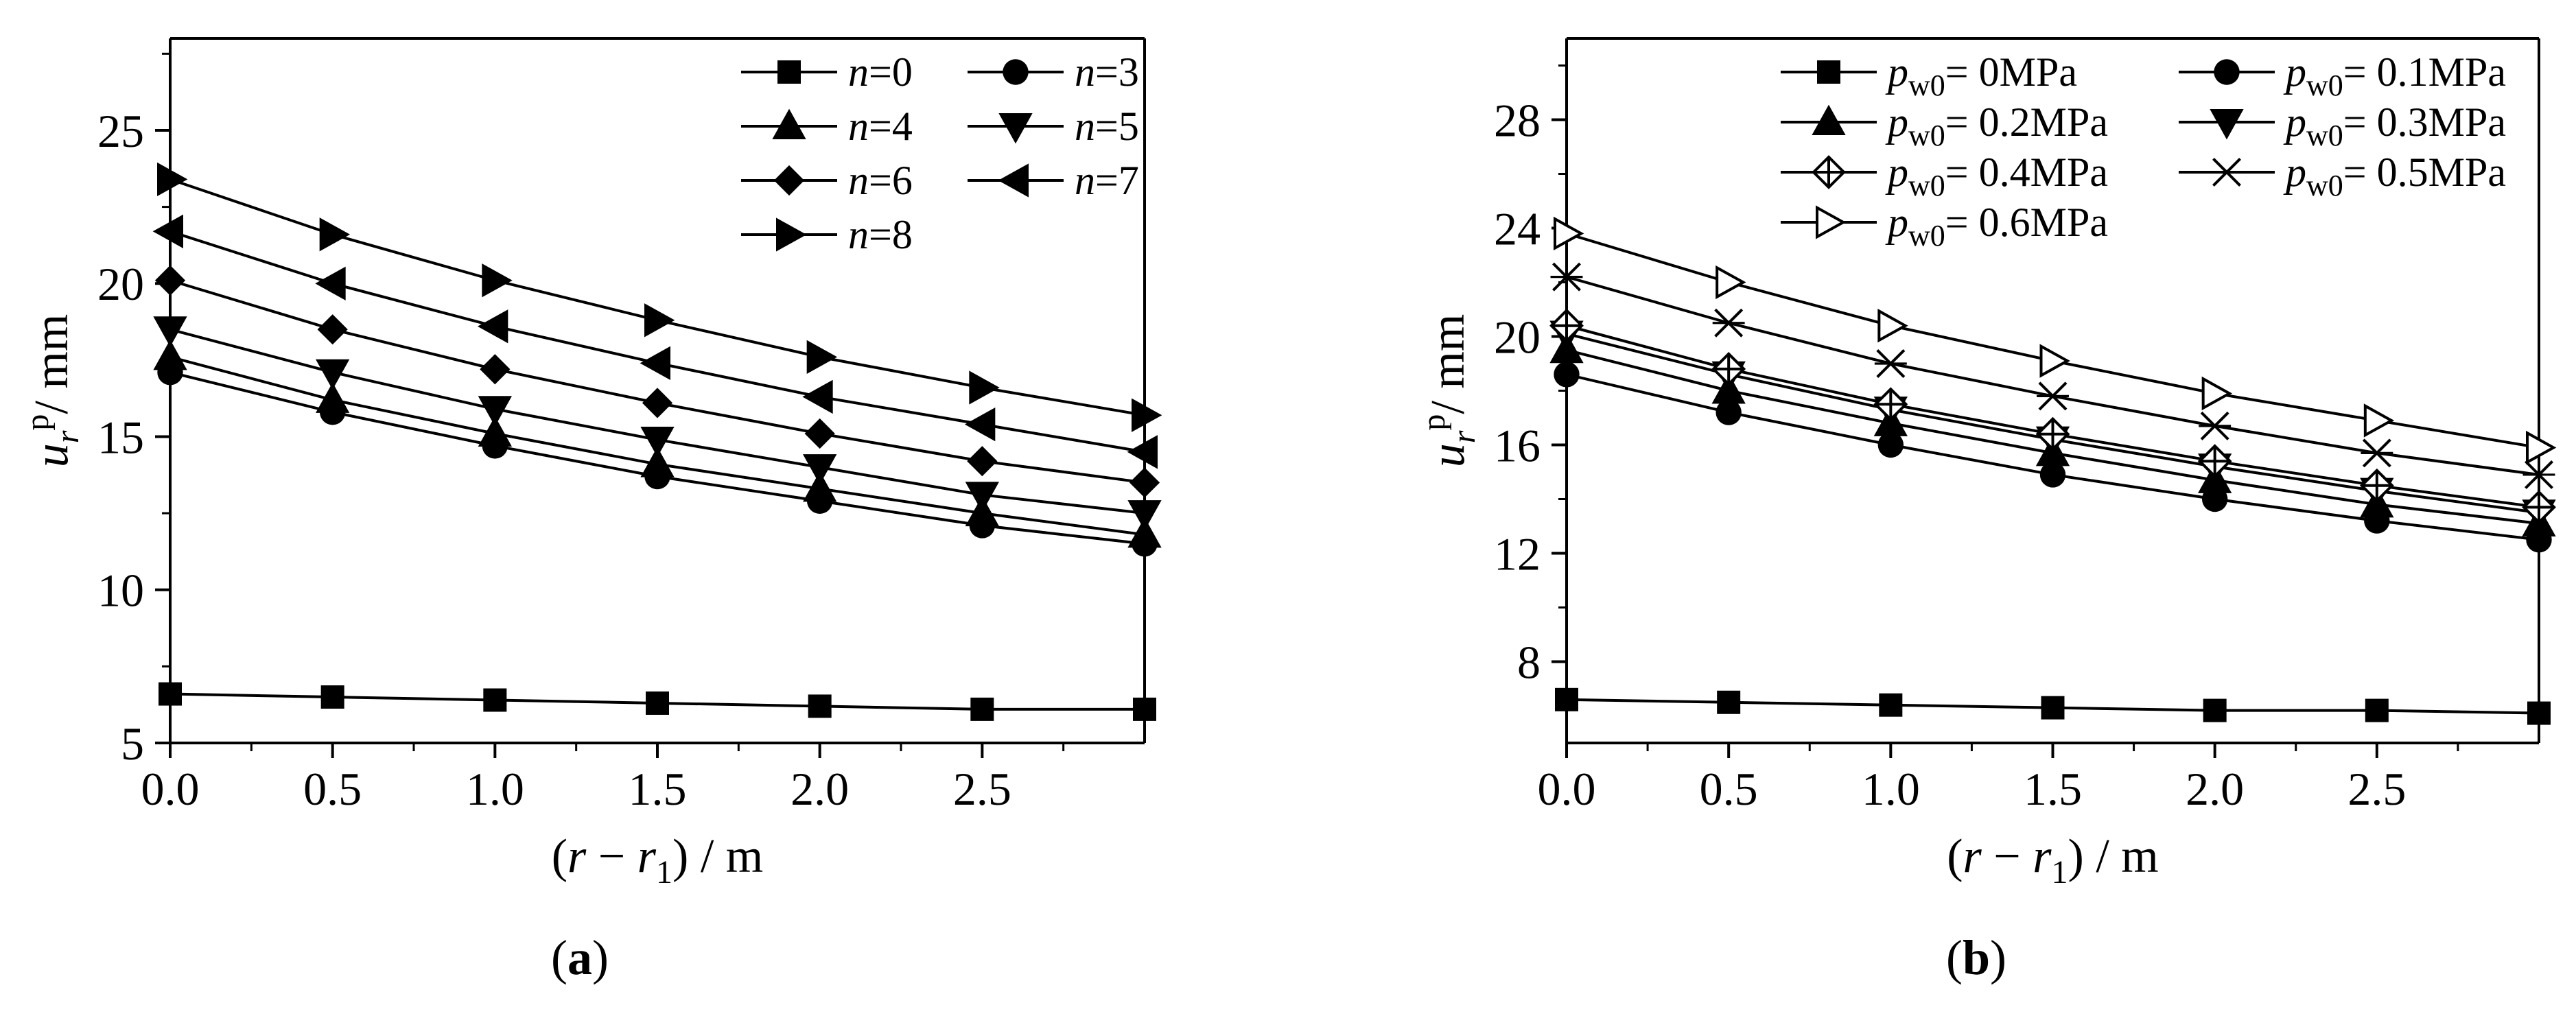 This screenshot has width=2576, height=1016. I want to click on legend-label: pw0= 0MPa, so click(1981, 75).